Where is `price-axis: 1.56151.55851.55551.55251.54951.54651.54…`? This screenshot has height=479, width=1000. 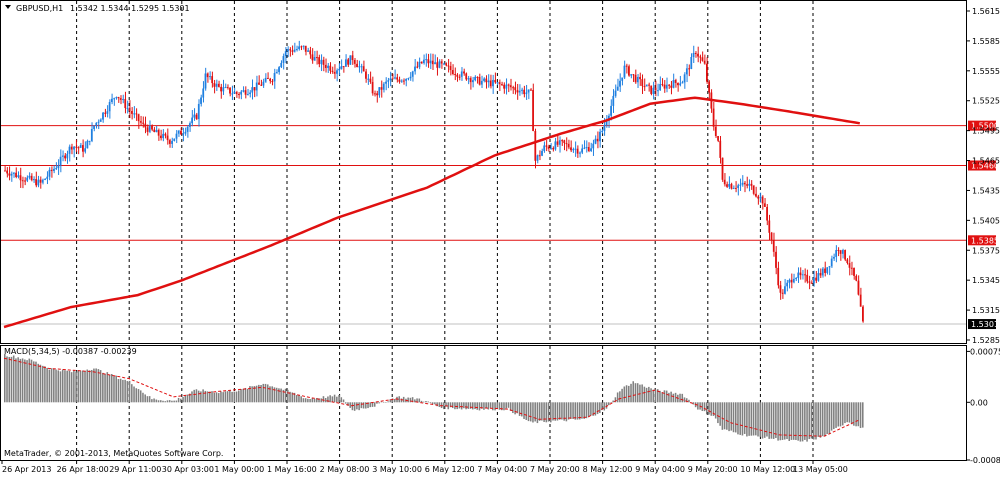
price-axis: 1.56151.55851.55551.55251.54951.54651.54… is located at coordinates (983, 176).